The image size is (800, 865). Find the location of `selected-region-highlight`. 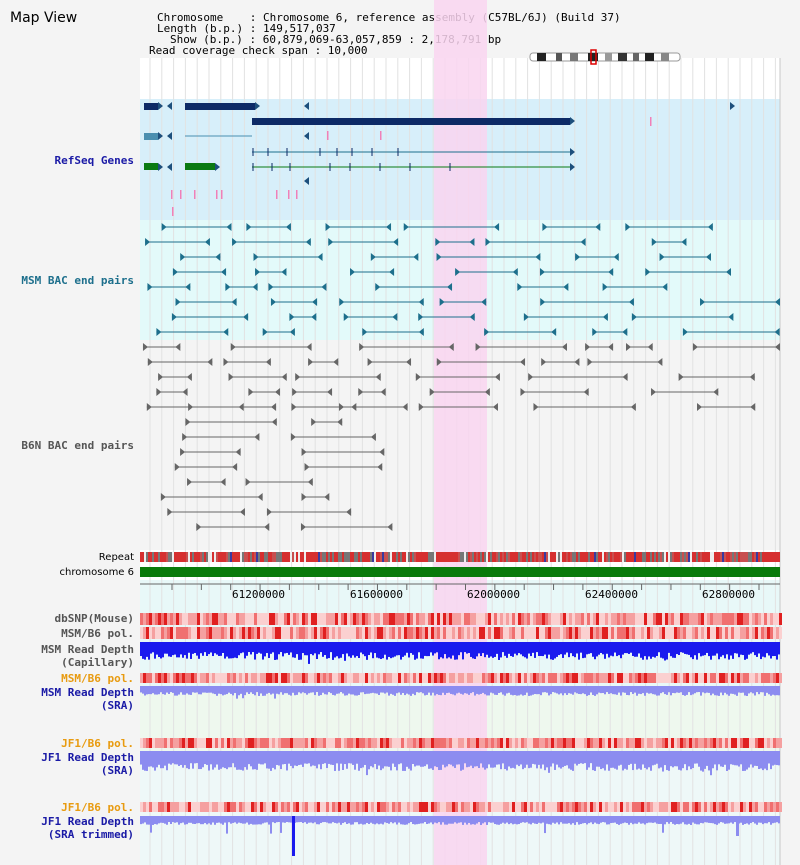

selected-region-highlight is located at coordinates (460, 432).